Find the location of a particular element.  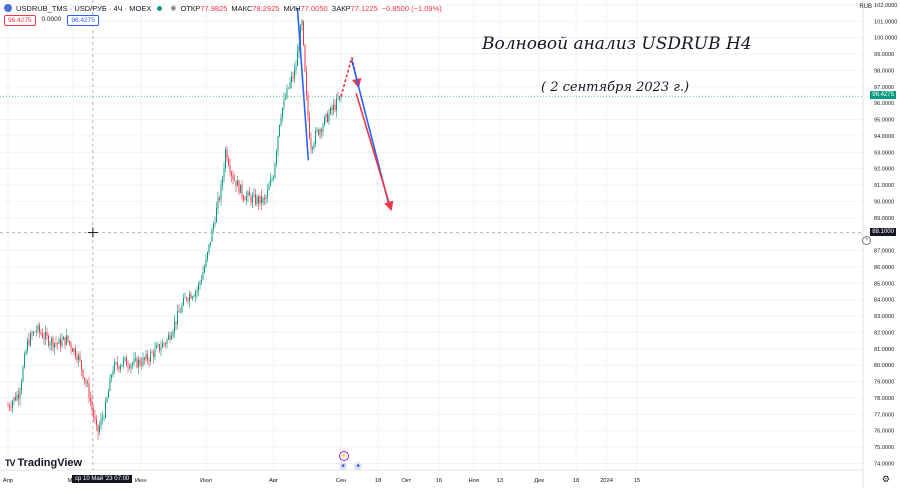

y-tick-label: 82.0000 is located at coordinates (884, 333).